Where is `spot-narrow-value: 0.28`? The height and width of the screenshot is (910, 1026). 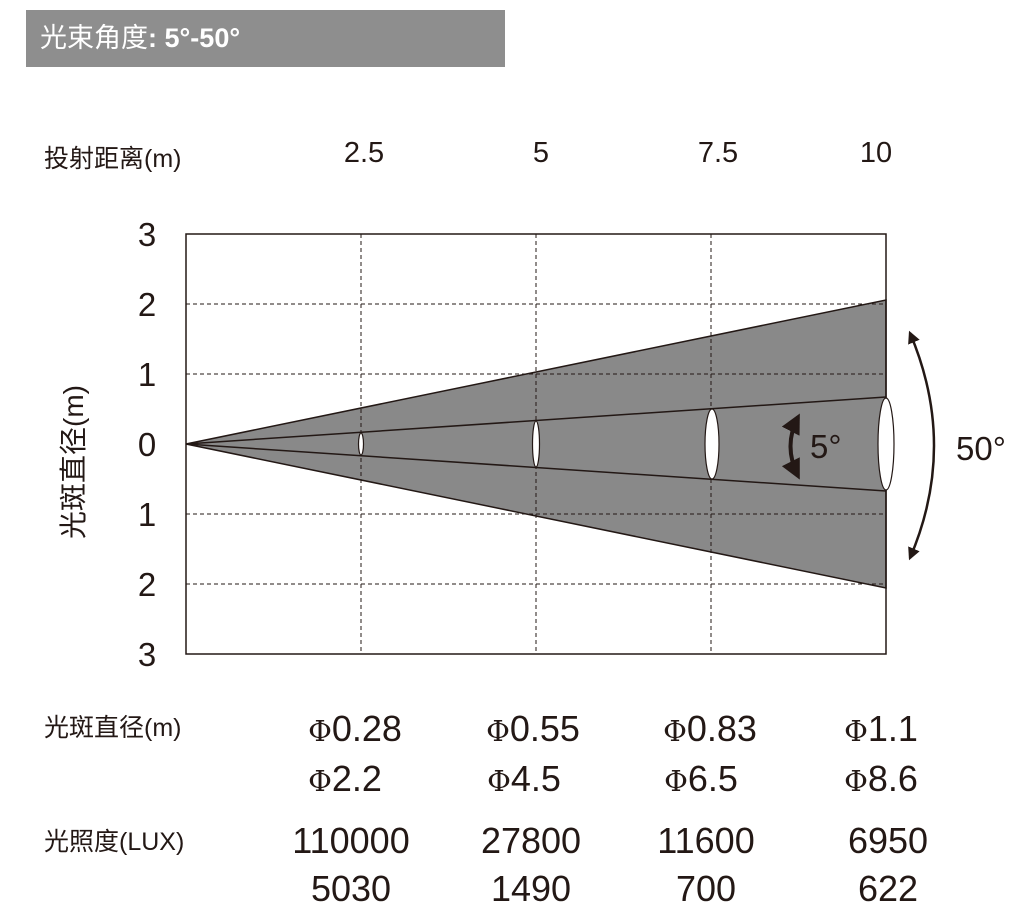
spot-narrow-value: 0.28 is located at coordinates (366, 728).